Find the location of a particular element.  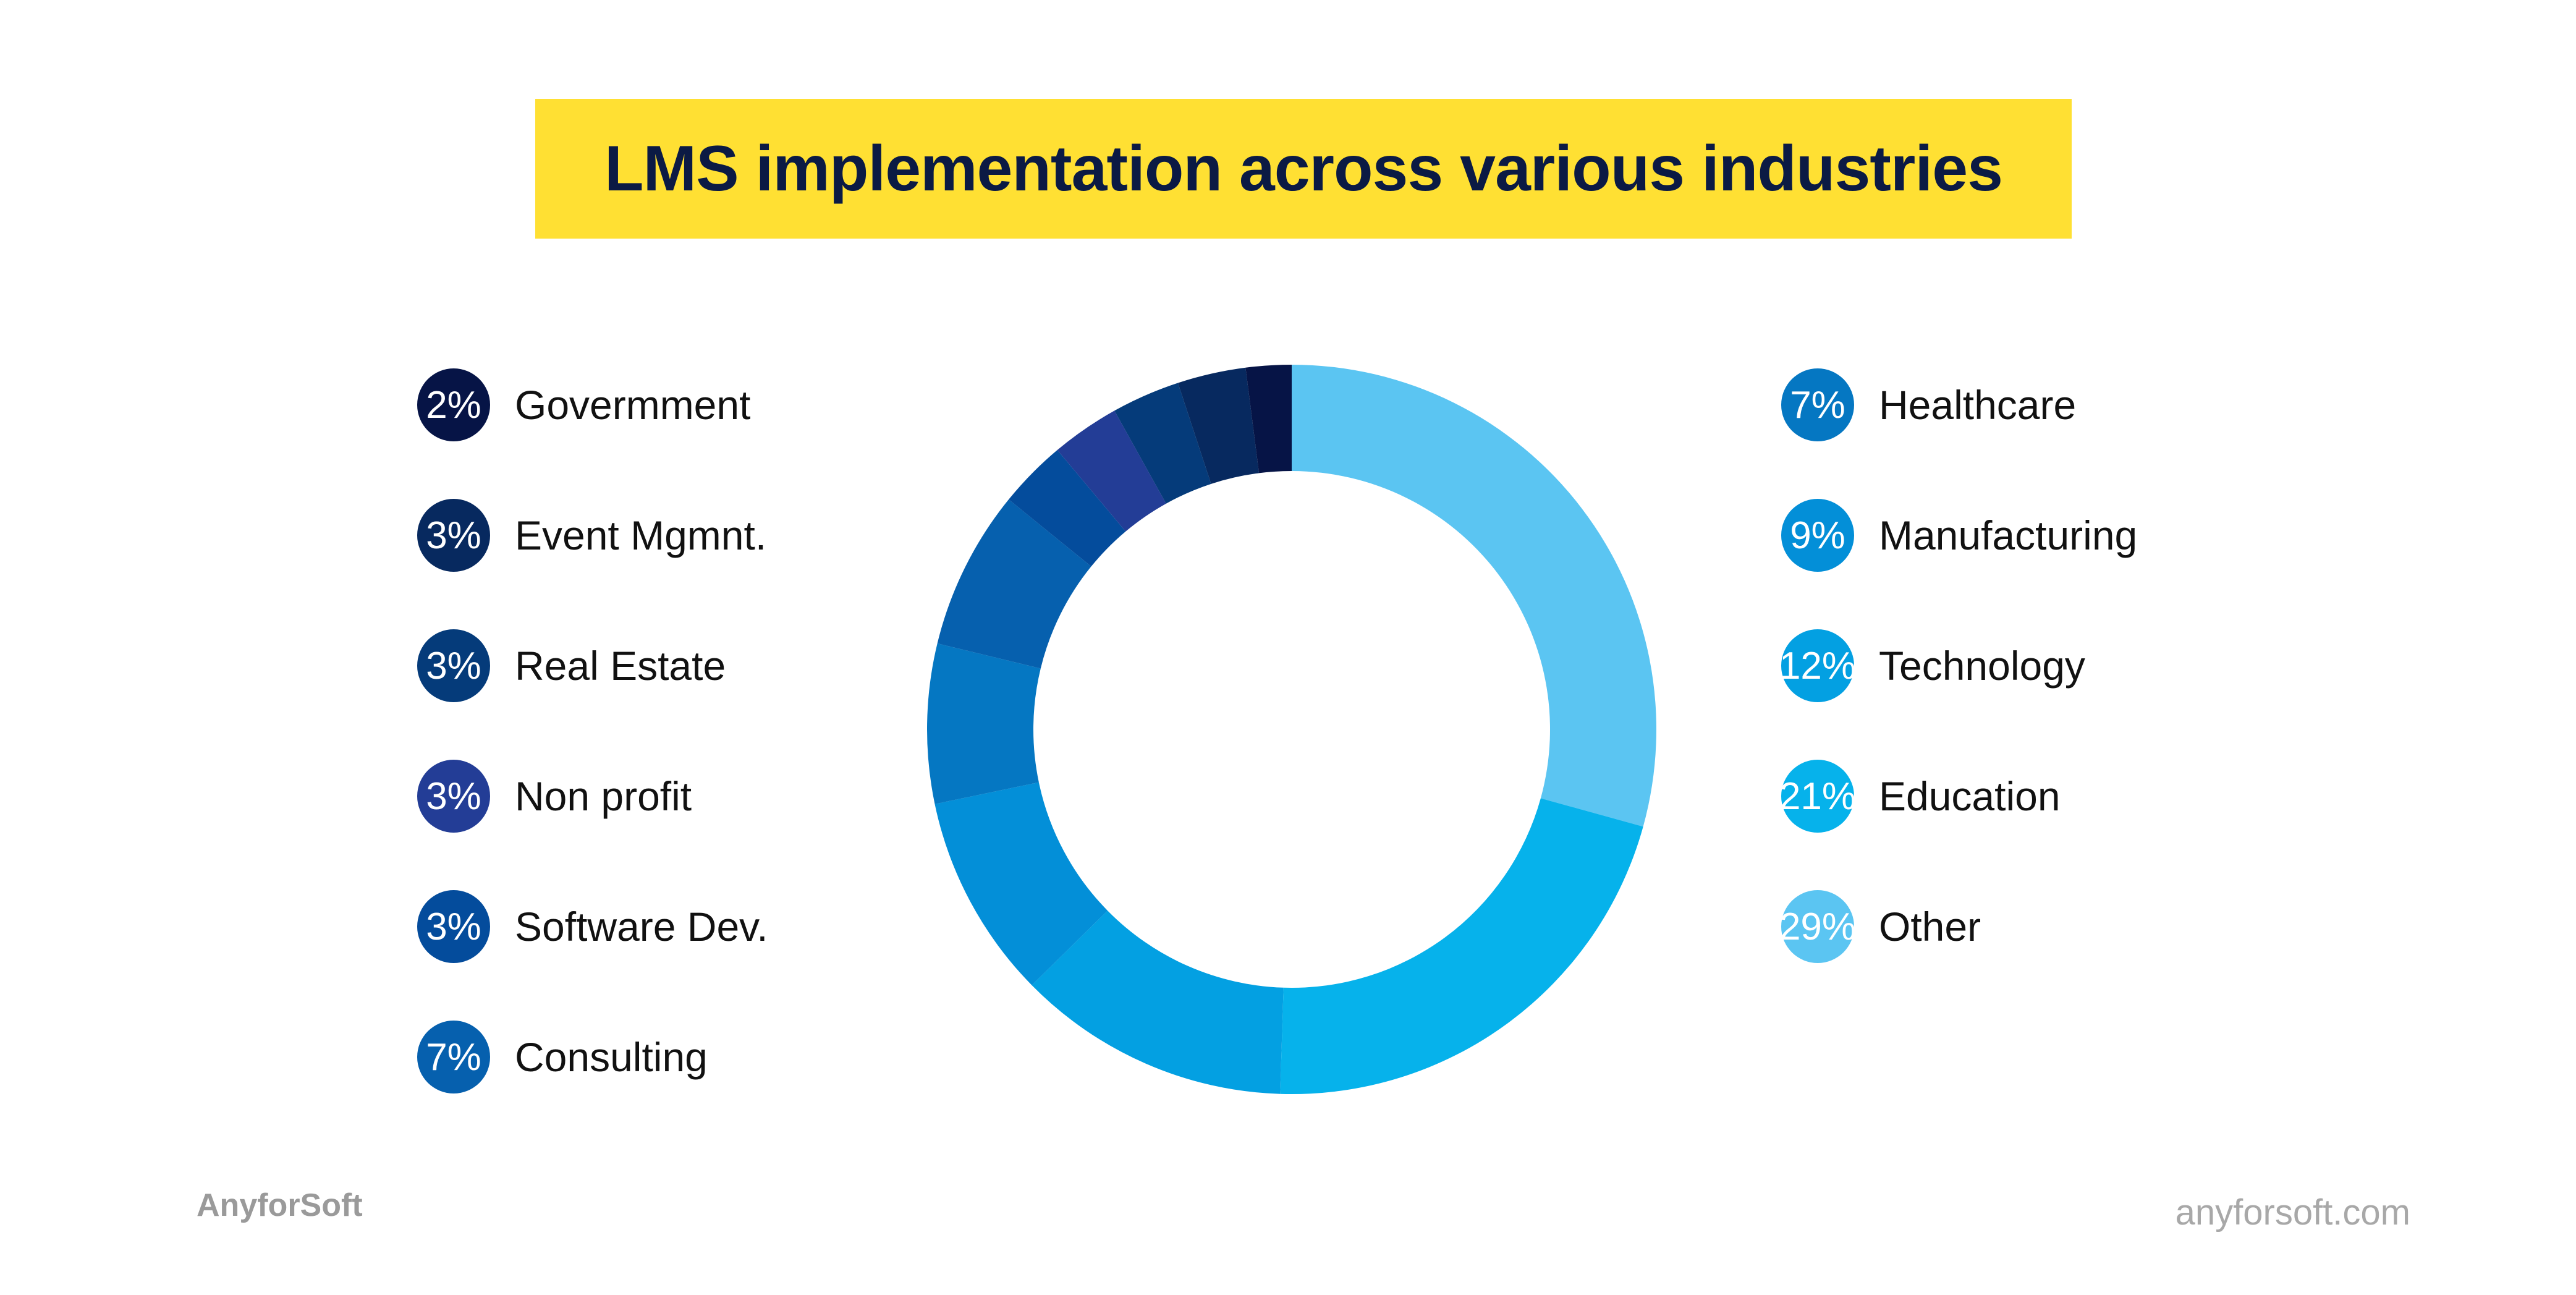

legend-label: Consulting is located at coordinates (611, 1057).